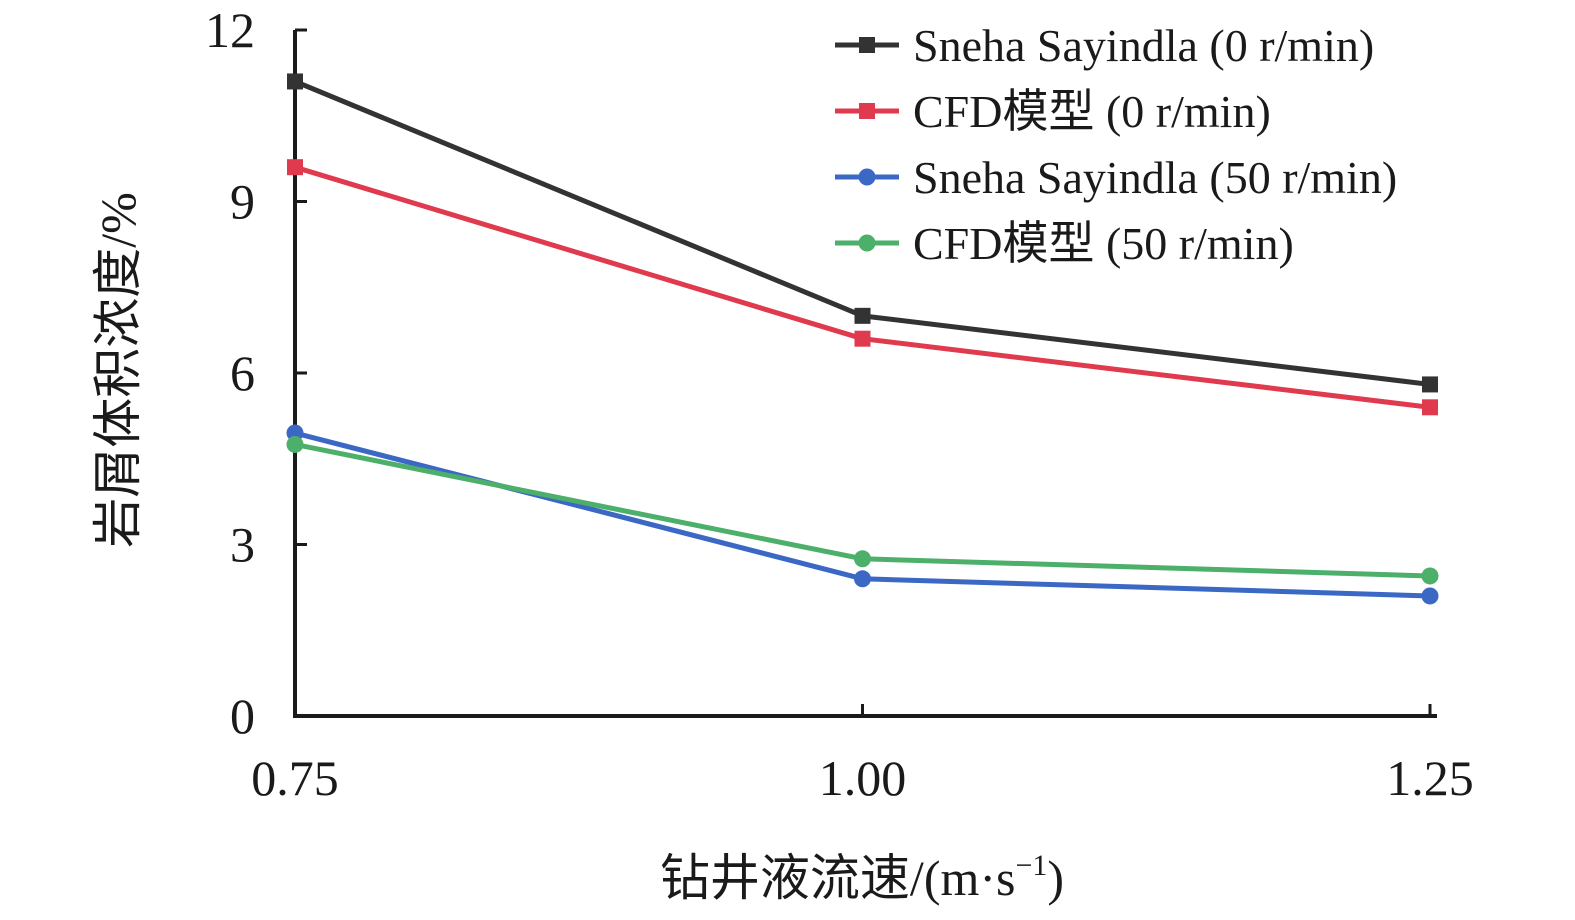  What do you see at coordinates (1103, 243) in the screenshot?
I see `legend-label: CFD模型 (50 r/min)` at bounding box center [1103, 243].